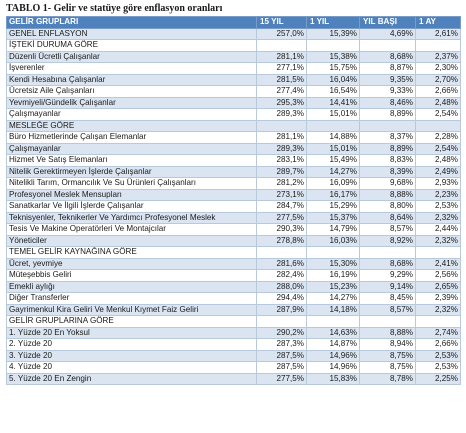 The height and width of the screenshot is (433, 466). I want to click on table-row: 4. Yüzde 20 287,5% 14,96% 8,75% 2,53%, so click(233, 367).